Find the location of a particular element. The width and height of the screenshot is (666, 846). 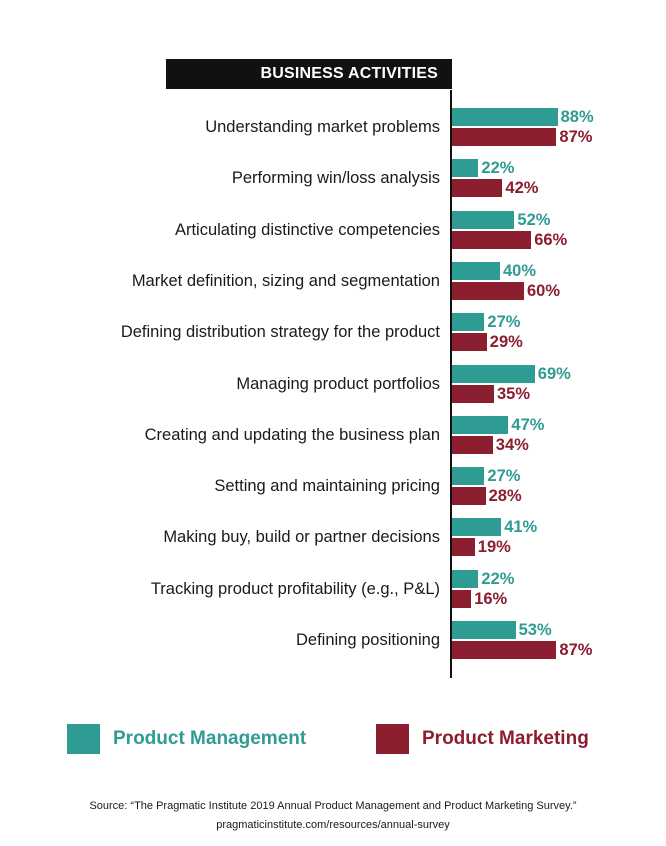

data-label-product-marketing: 29% is located at coordinates (506, 342).